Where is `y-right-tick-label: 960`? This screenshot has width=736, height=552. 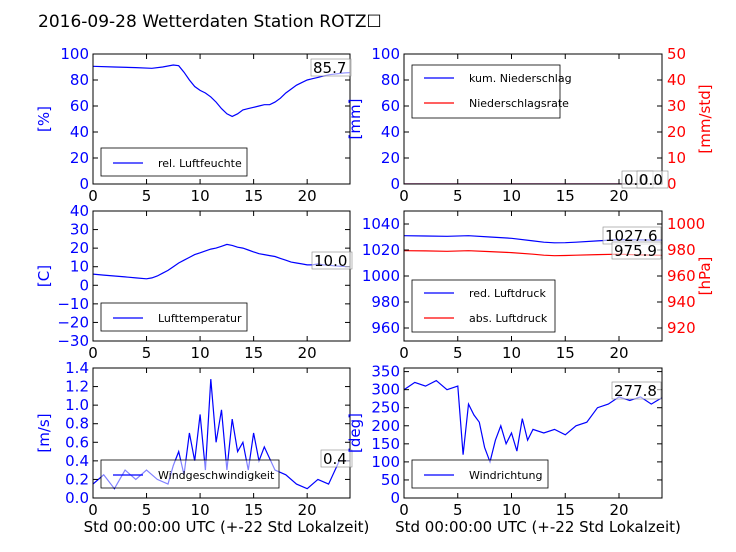 y-right-tick-label: 960 is located at coordinates (681, 276).